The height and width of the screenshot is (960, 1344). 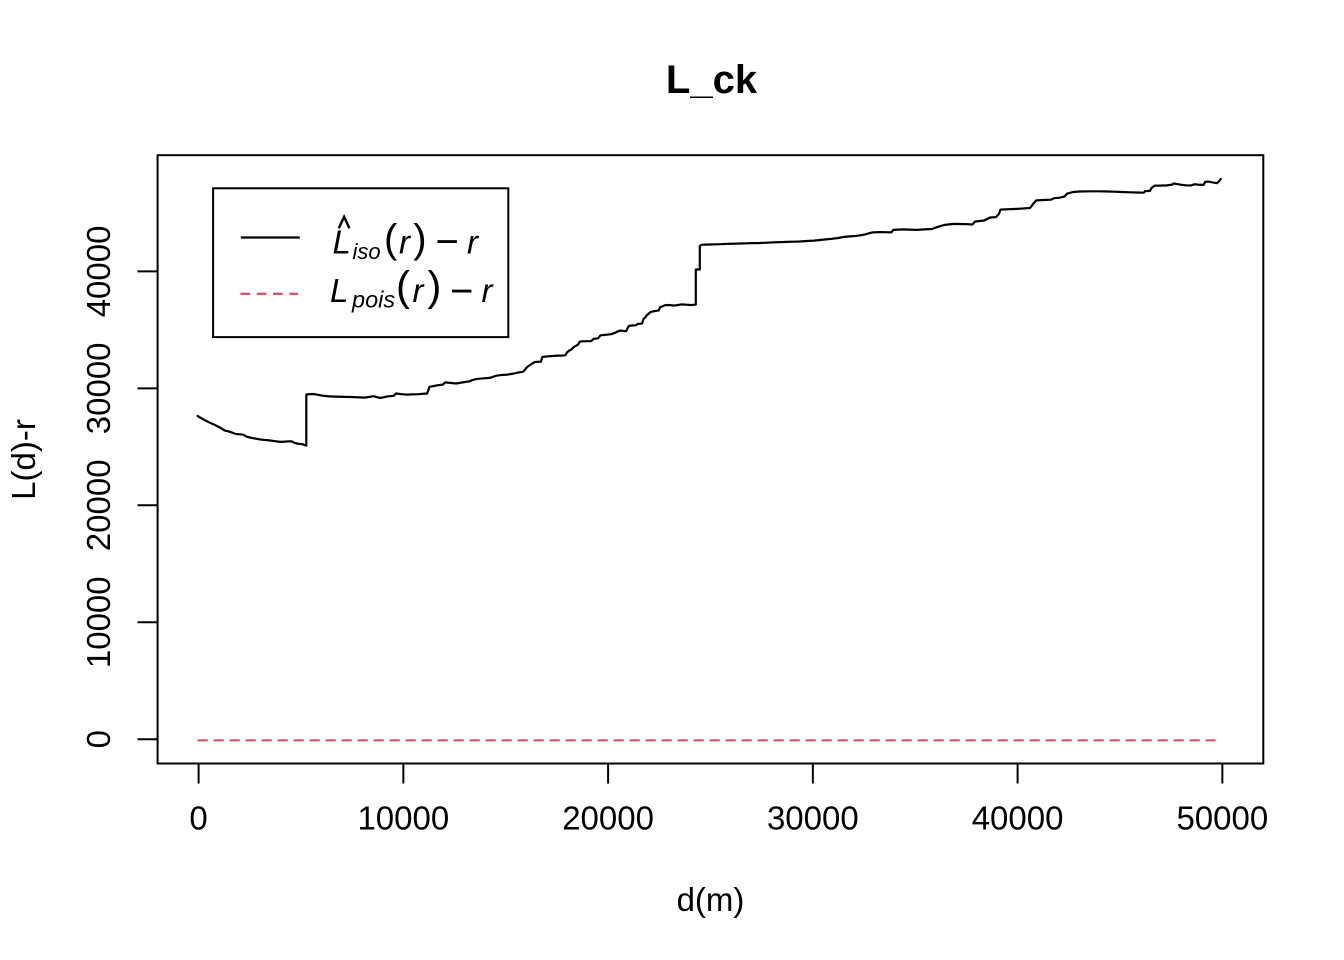 I want to click on svg-text: L(d)-r, so click(x=23, y=459).